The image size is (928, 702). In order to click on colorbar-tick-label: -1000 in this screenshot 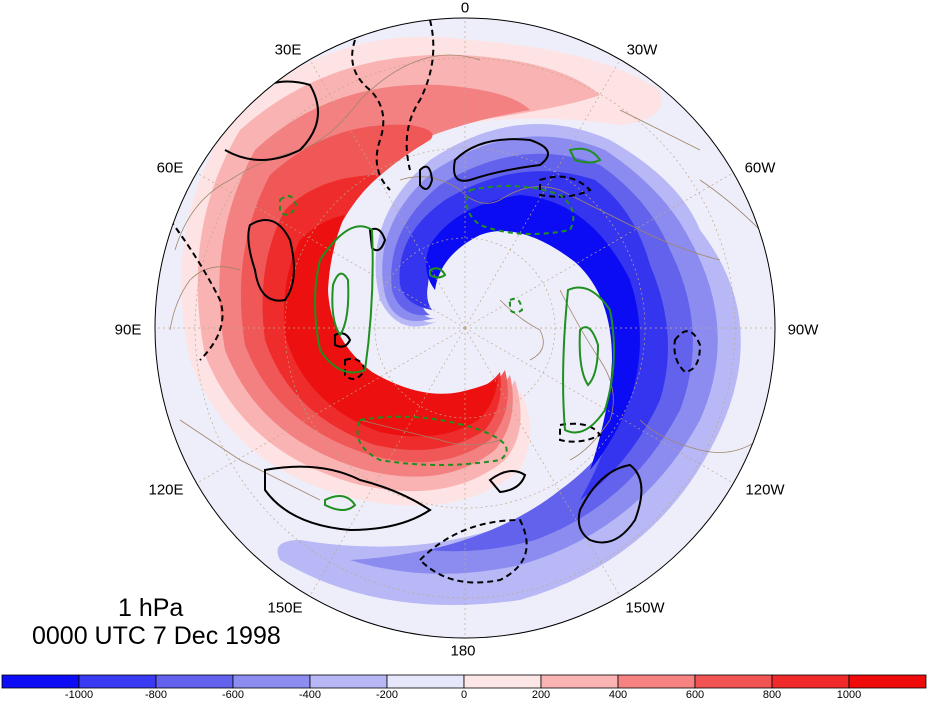, I will do `click(79, 695)`.